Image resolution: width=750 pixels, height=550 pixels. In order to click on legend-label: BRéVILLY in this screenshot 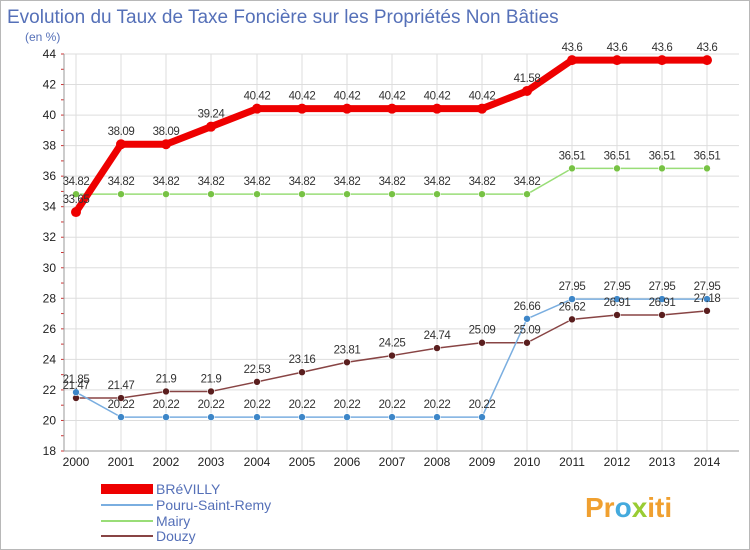, I will do `click(188, 489)`.